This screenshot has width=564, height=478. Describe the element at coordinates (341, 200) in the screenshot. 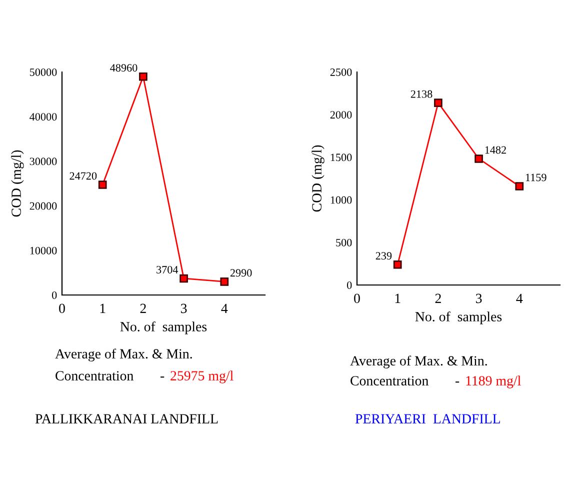

I see `y-tick-label: 1000` at that location.